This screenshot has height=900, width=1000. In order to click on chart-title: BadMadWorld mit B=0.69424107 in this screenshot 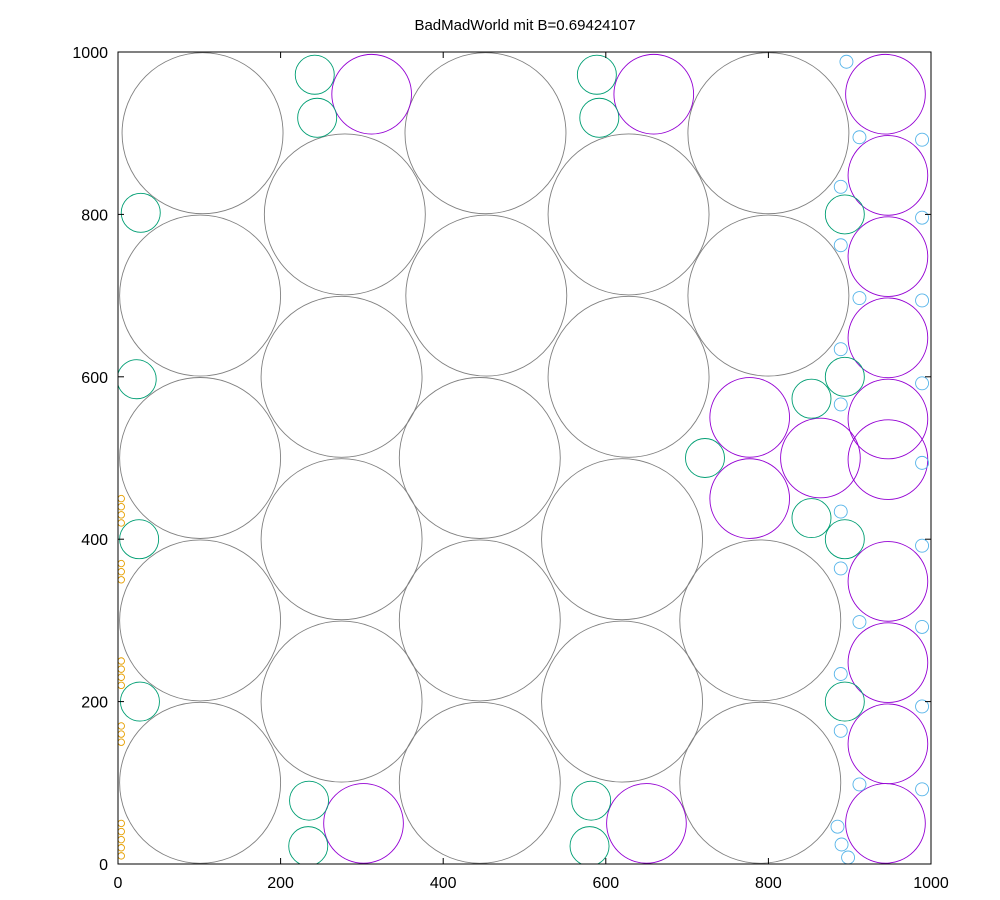, I will do `click(524, 25)`.